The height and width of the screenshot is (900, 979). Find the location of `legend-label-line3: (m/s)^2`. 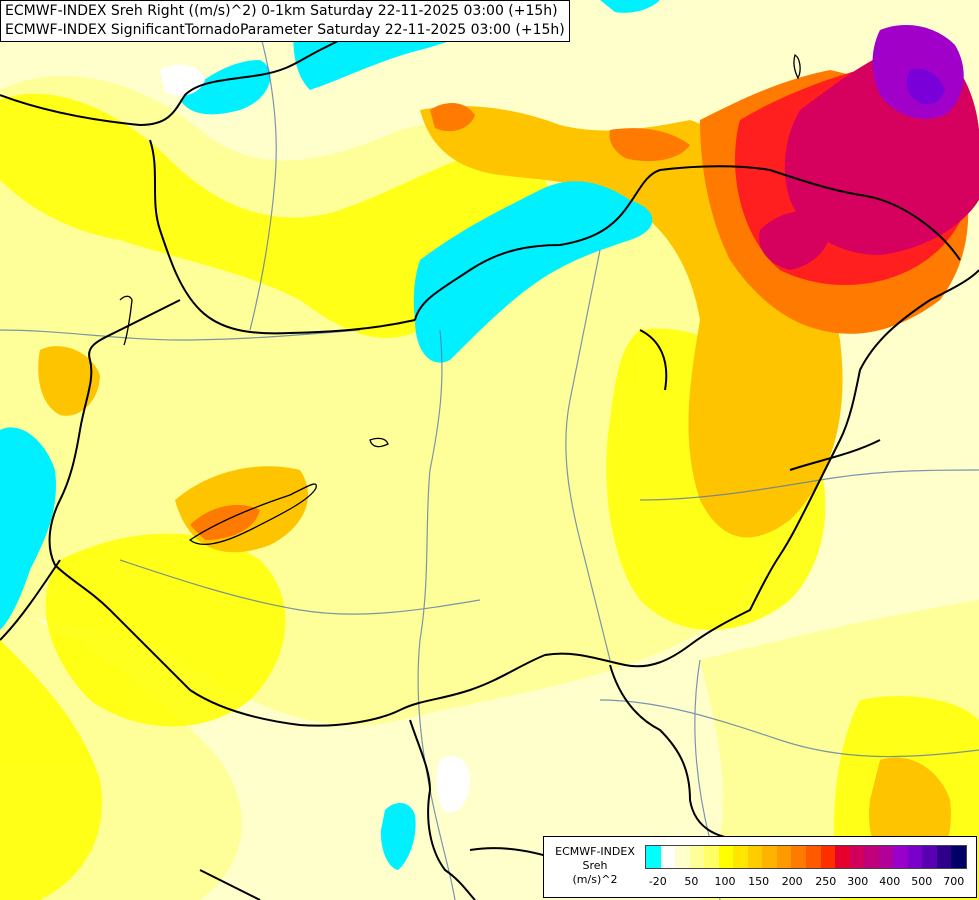

legend-label-line3: (m/s)^2 is located at coordinates (595, 879).